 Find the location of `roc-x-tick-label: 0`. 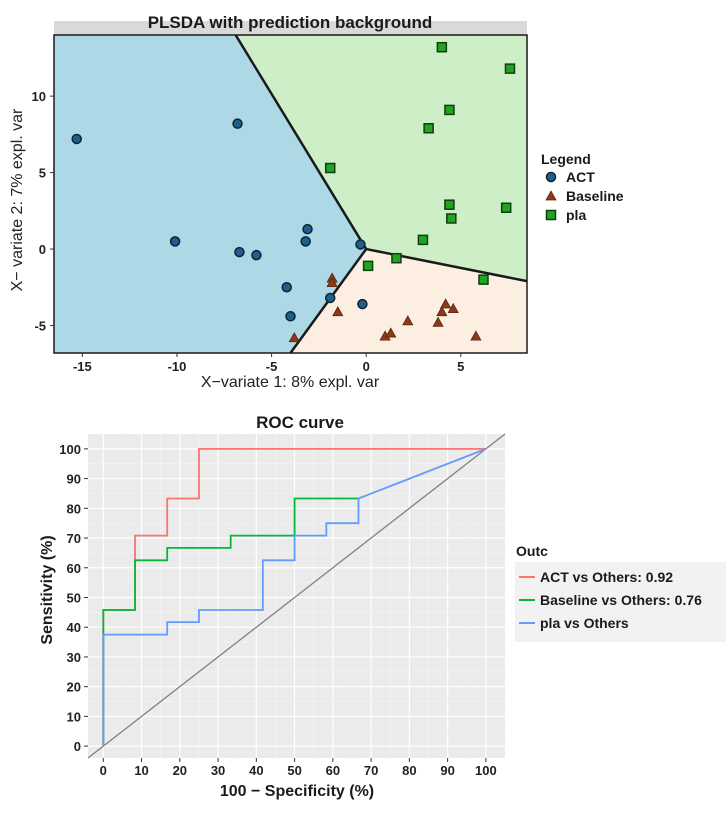

roc-x-tick-label: 0 is located at coordinates (103, 770).